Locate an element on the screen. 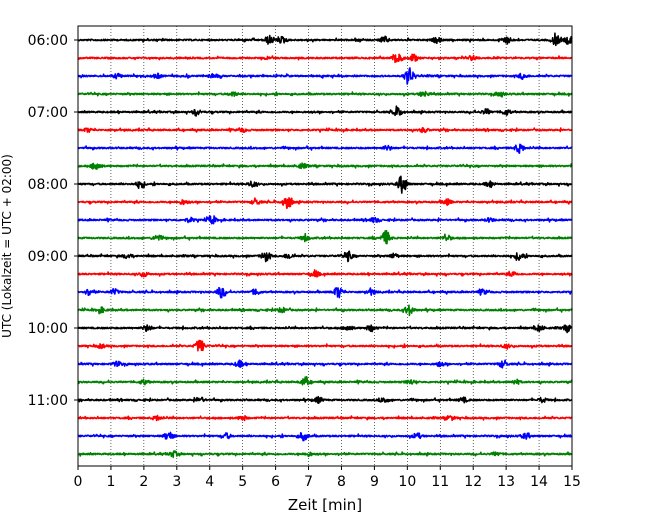  y-axis: 06:00 07:00 08:00 09:00 10:00 11:00 is located at coordinates (53, 221).